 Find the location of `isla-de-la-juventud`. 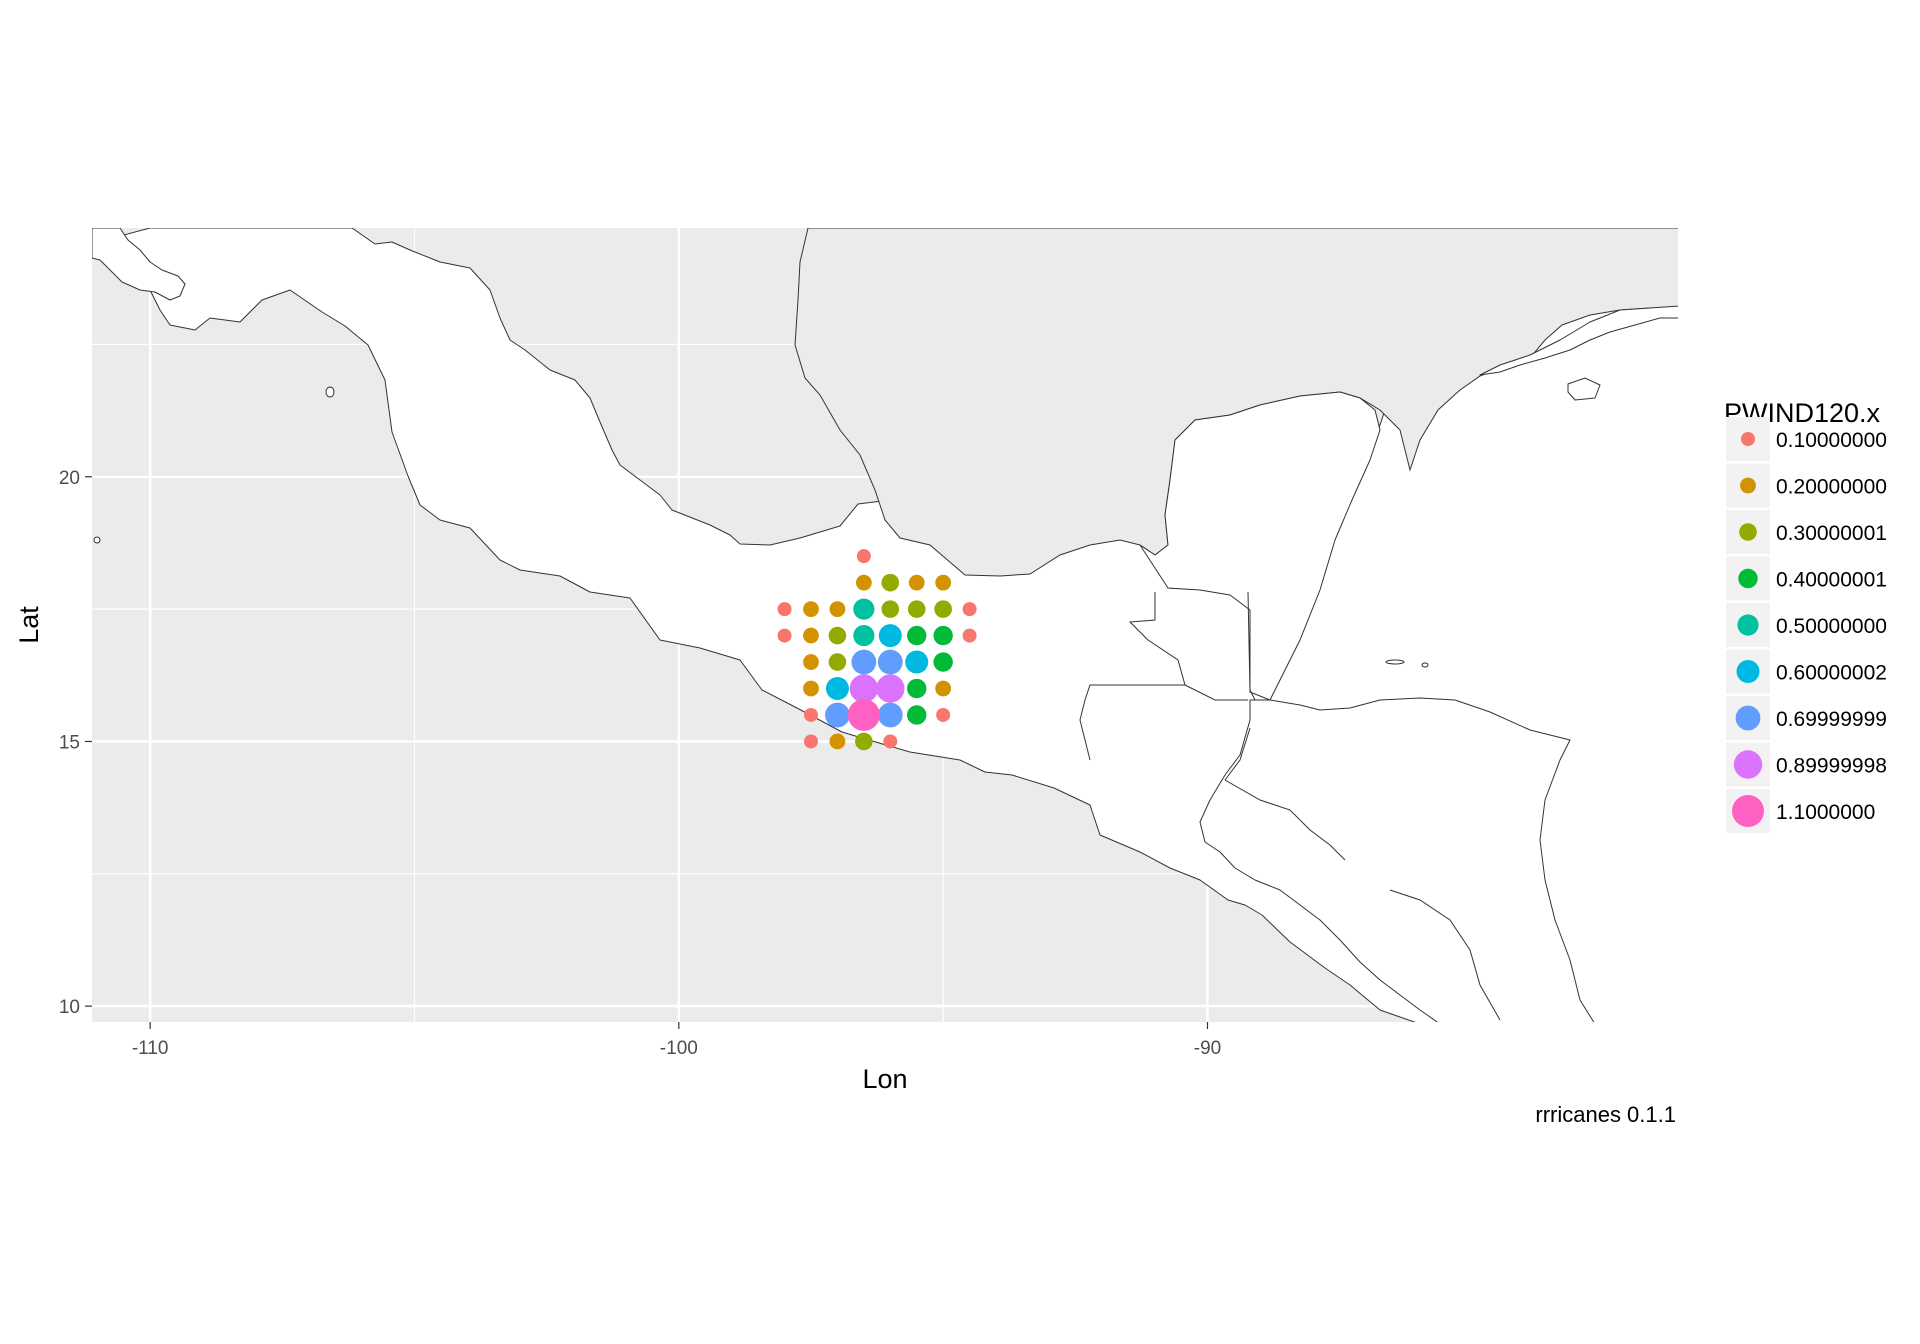

isla-de-la-juventud is located at coordinates (1584, 389).